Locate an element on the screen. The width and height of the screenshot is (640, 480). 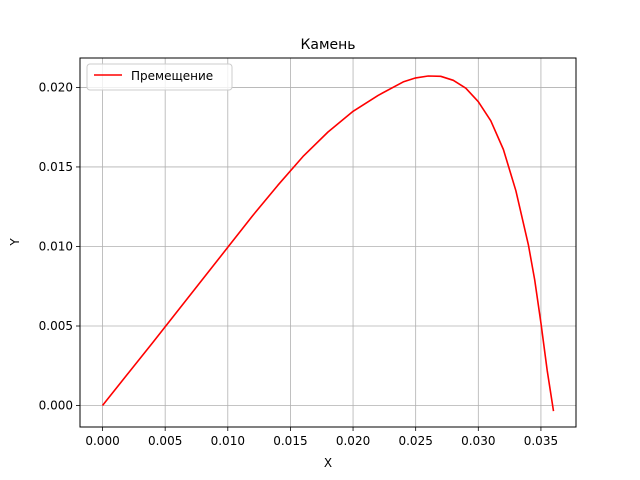
y-tick-label: 0.005 is located at coordinates (56, 326).